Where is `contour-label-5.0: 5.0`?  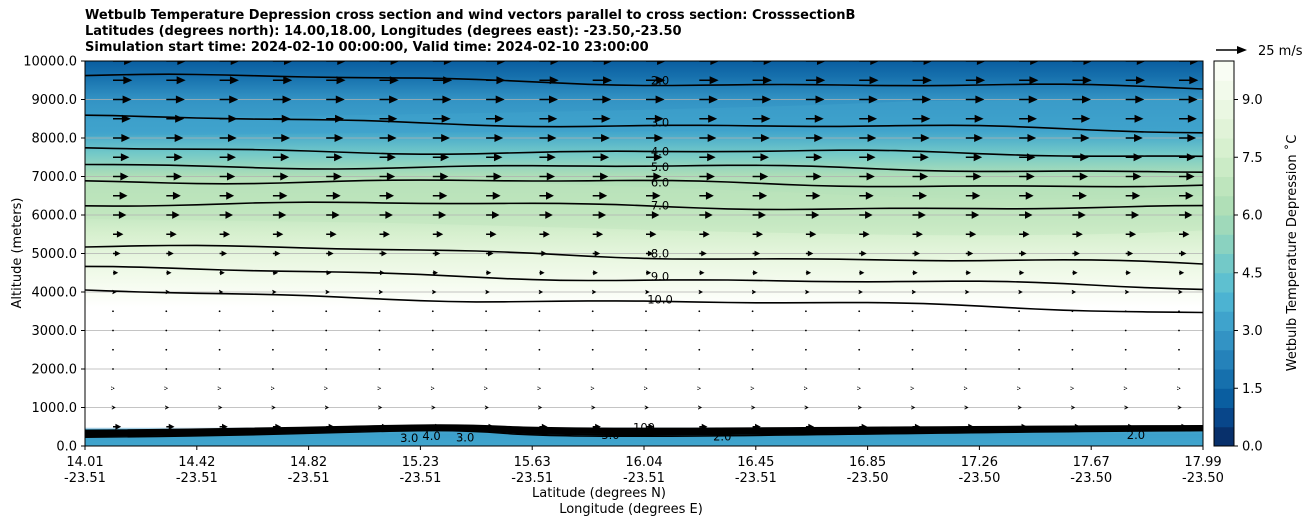 contour-label-5.0: 5.0 is located at coordinates (660, 167).